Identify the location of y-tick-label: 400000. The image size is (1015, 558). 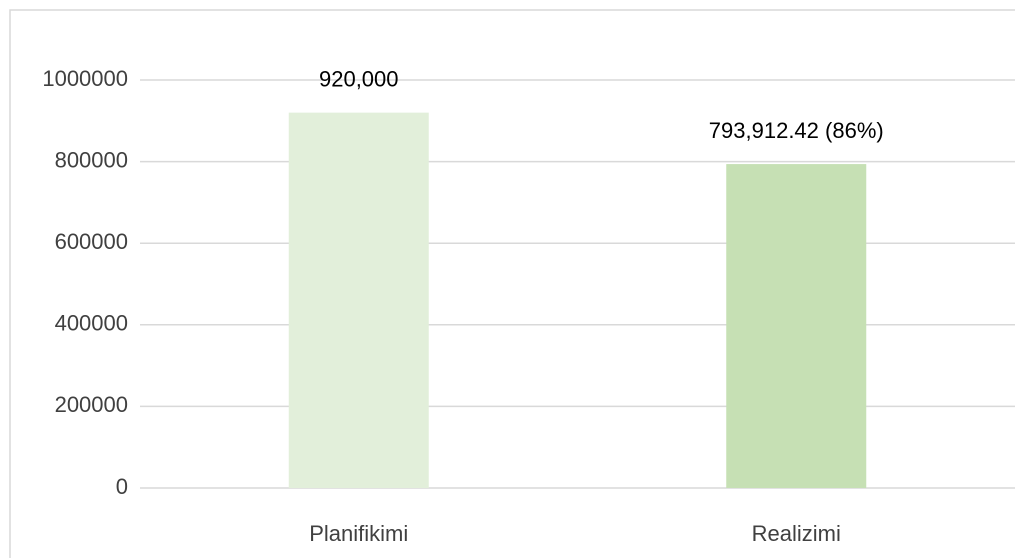
(91, 323).